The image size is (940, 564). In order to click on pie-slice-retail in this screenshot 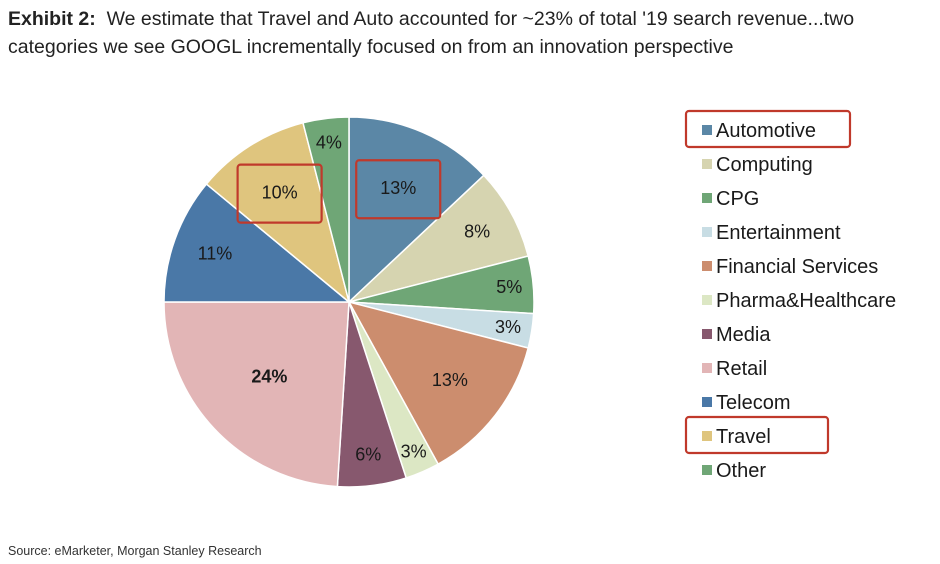, I will do `click(256, 394)`.